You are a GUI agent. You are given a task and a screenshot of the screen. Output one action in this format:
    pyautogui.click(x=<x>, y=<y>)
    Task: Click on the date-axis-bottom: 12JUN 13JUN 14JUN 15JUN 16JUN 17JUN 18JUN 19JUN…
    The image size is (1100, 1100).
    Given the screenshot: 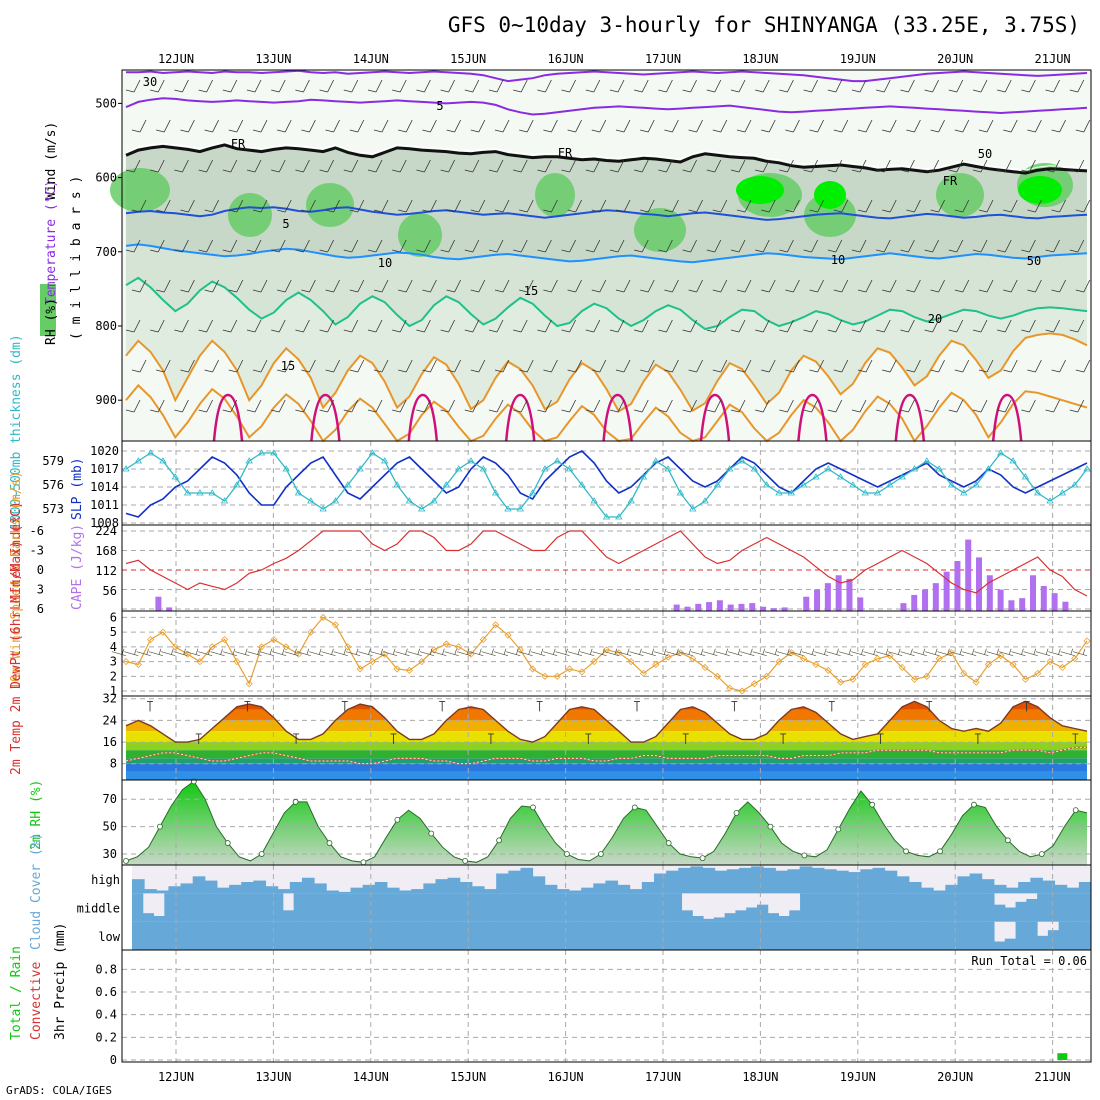 What is the action you would take?
    pyautogui.click(x=614, y=1077)
    